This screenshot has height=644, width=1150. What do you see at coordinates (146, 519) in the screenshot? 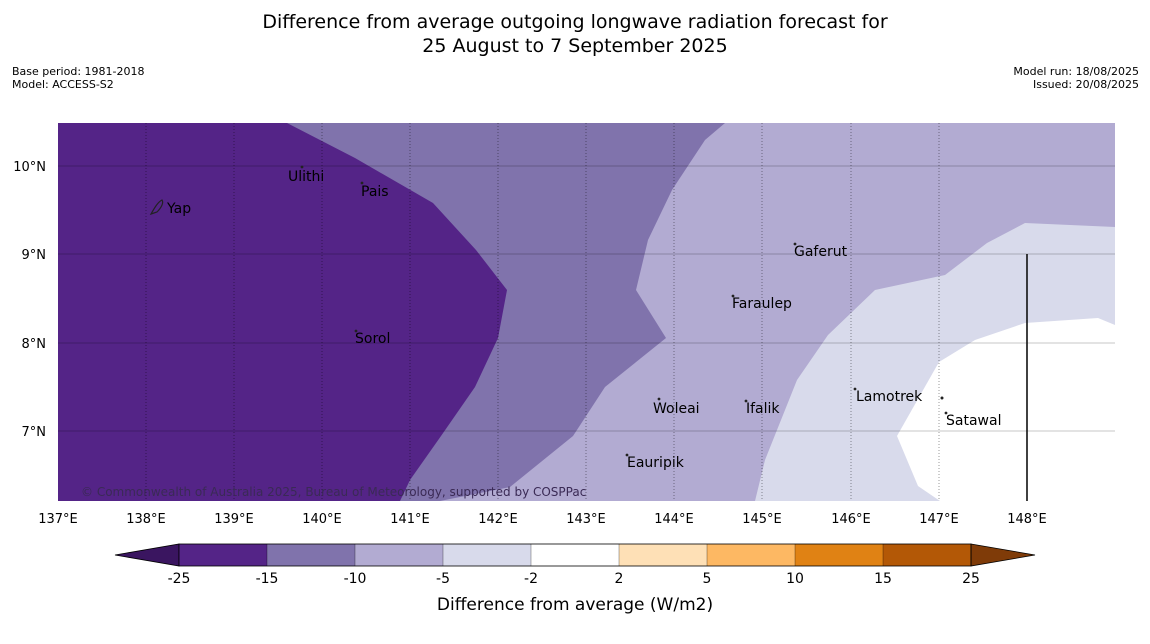
I see `lon-label-138e: 138°E` at bounding box center [146, 519].